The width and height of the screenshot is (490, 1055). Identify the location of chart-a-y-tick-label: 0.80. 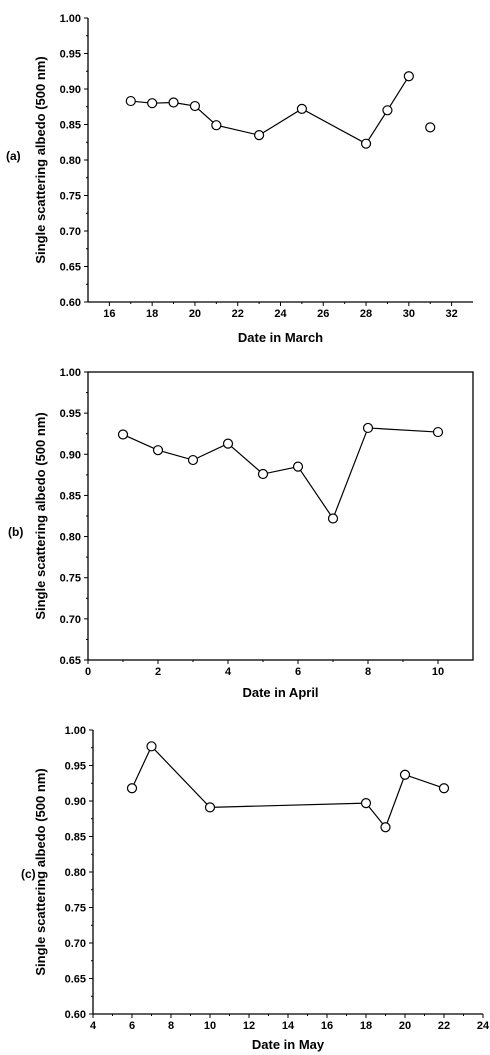
(70, 161).